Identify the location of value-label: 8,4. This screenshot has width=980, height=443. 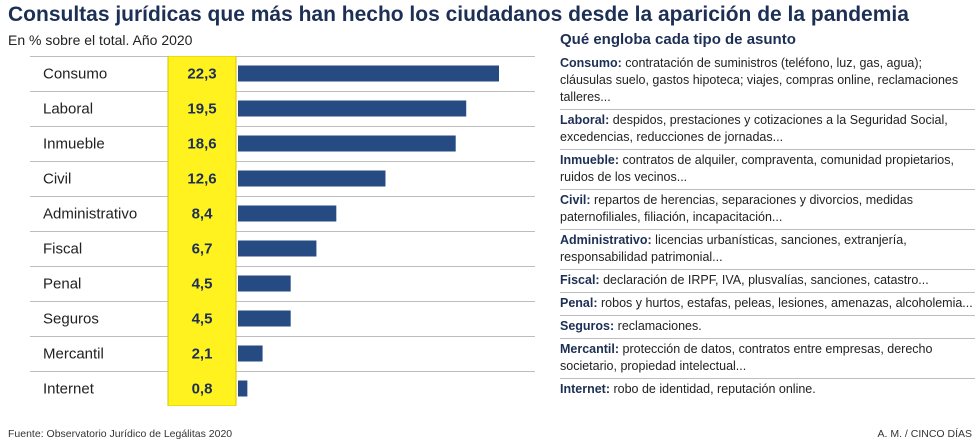
(203, 214).